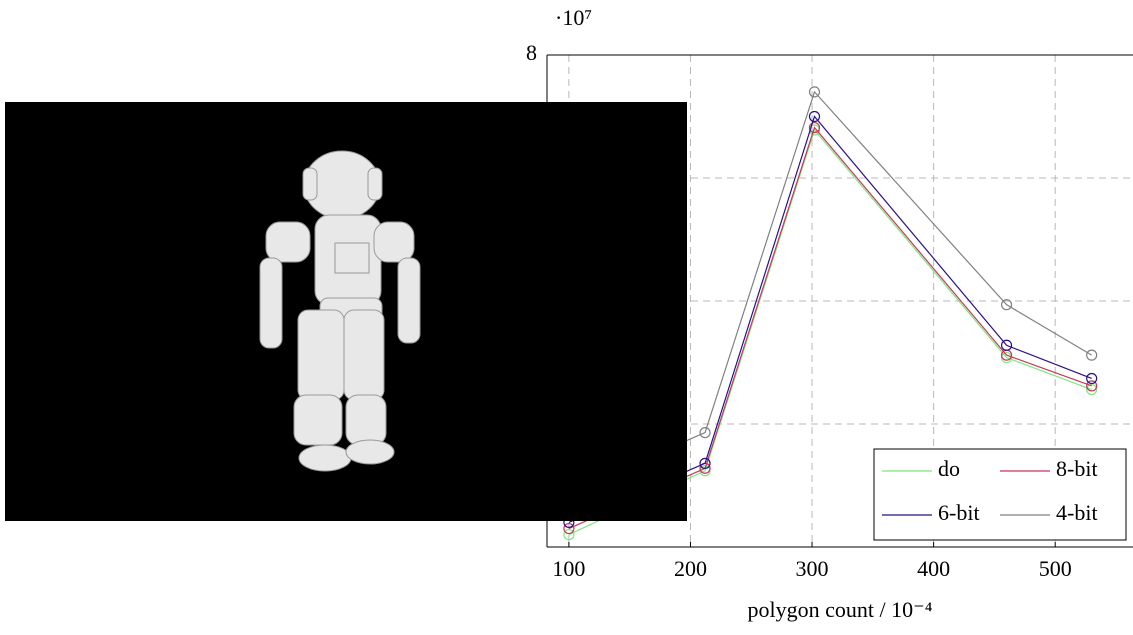 Image resolution: width=1133 pixels, height=635 pixels. I want to click on legend-label: 4-bit, so click(1077, 512).